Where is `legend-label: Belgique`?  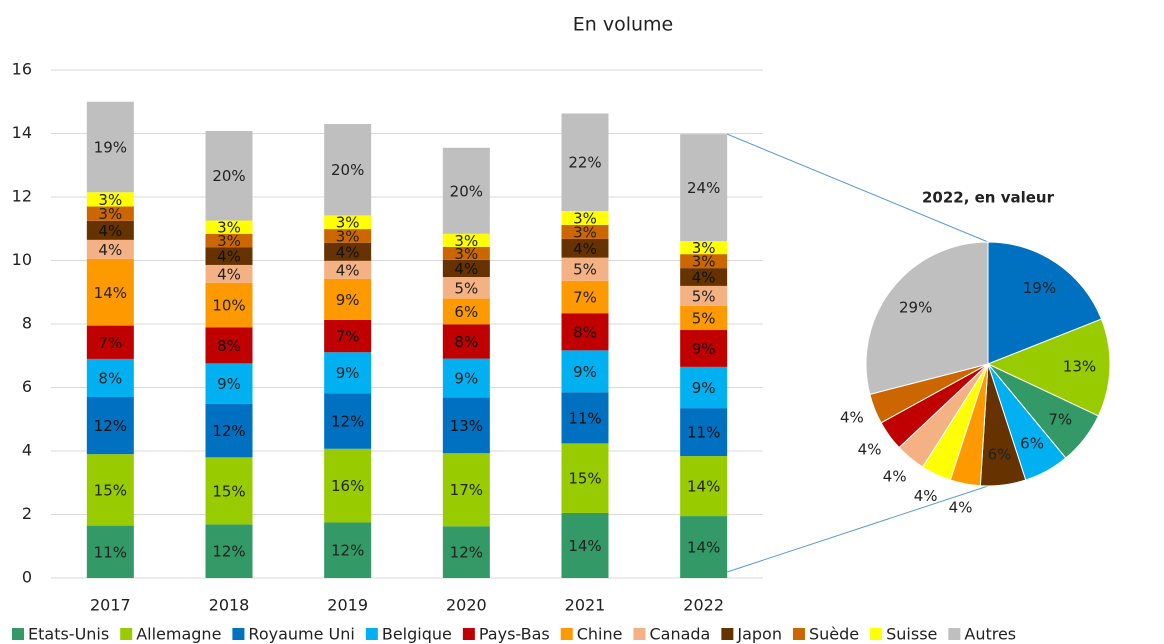
legend-label: Belgique is located at coordinates (417, 634).